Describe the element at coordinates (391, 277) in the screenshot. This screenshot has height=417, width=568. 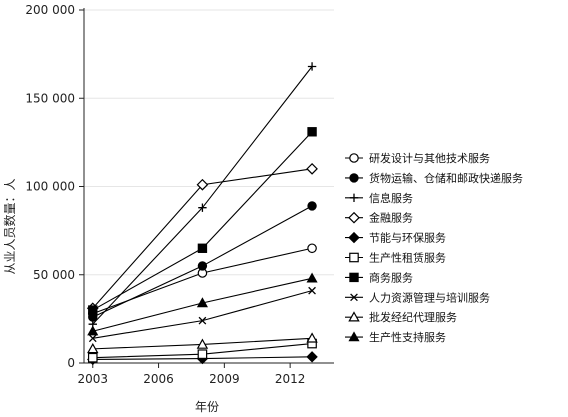
I see `legend-label: 商务服务` at that location.